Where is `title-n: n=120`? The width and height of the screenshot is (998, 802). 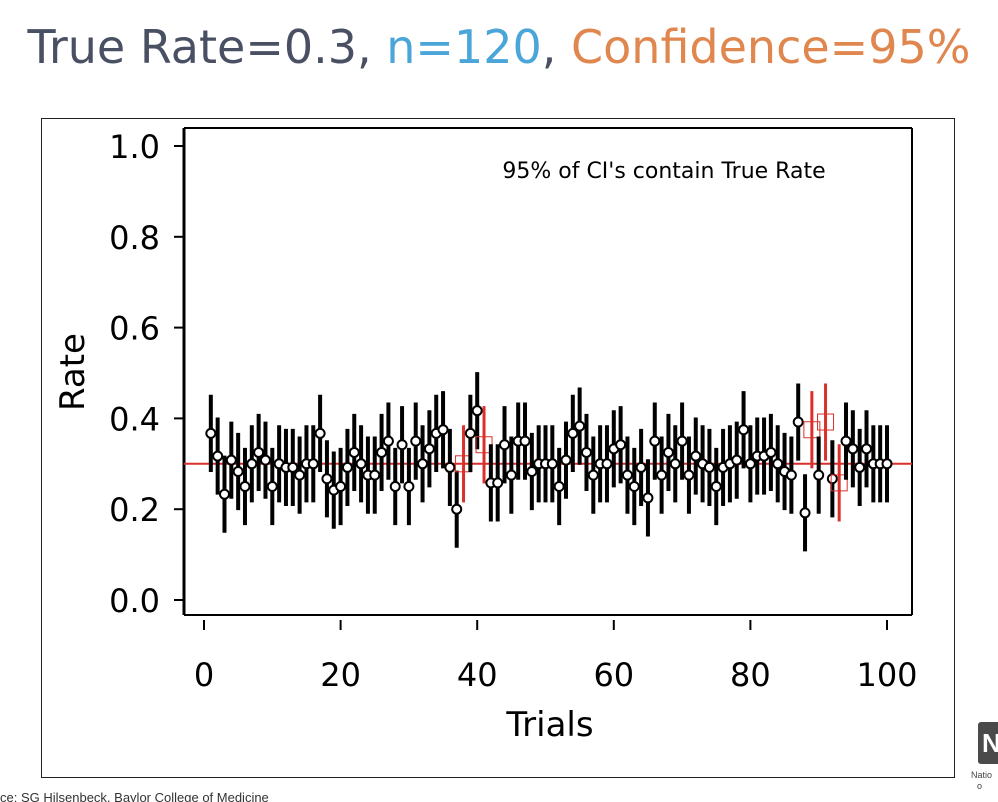 title-n: n=120 is located at coordinates (464, 47).